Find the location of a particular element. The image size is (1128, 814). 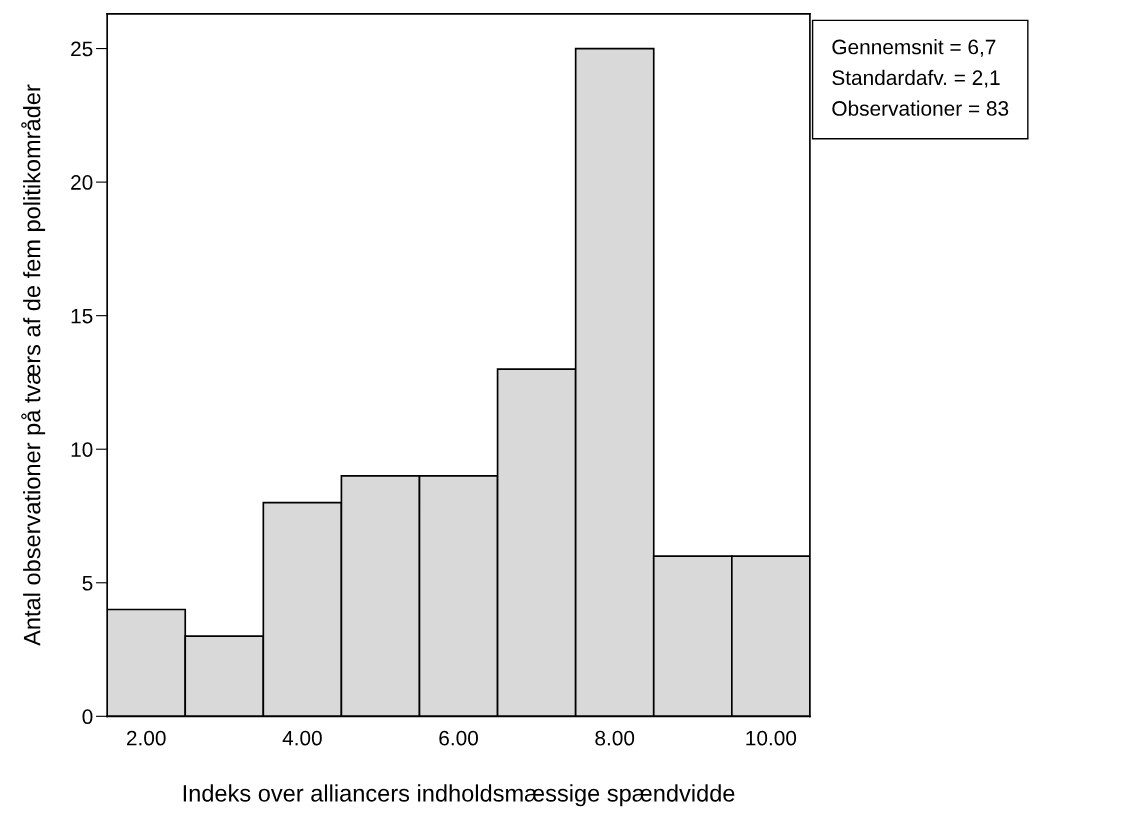

text: Gennemsnit = 6,7 is located at coordinates (914, 48).